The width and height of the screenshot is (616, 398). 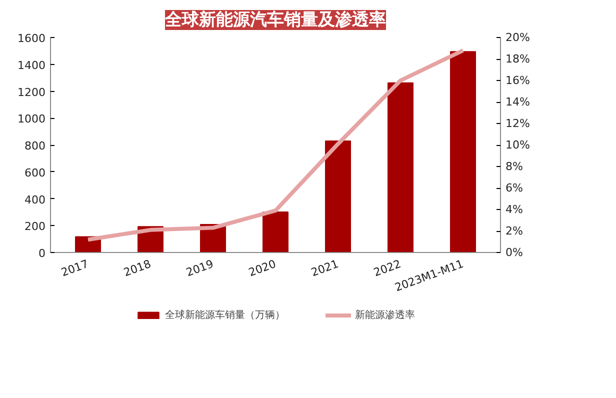 I want to click on y-tick-label: 600, so click(x=35, y=173).